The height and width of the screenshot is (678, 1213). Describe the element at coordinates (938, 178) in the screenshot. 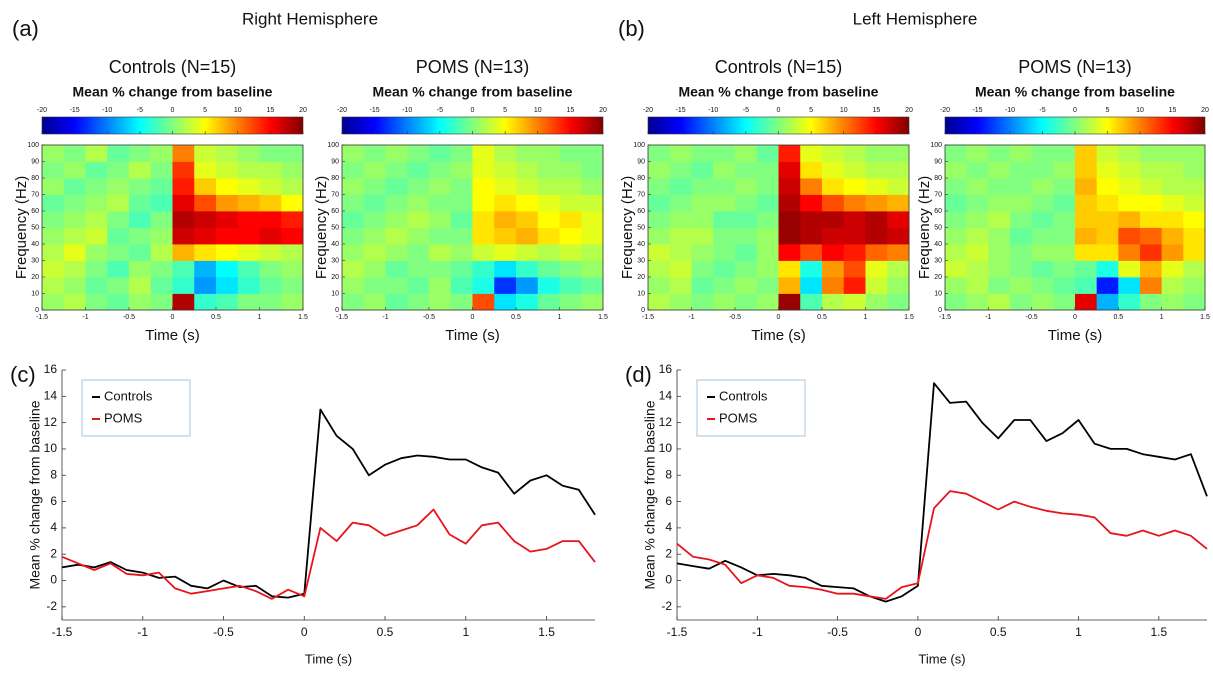

I see `y-tick-label: 80` at that location.